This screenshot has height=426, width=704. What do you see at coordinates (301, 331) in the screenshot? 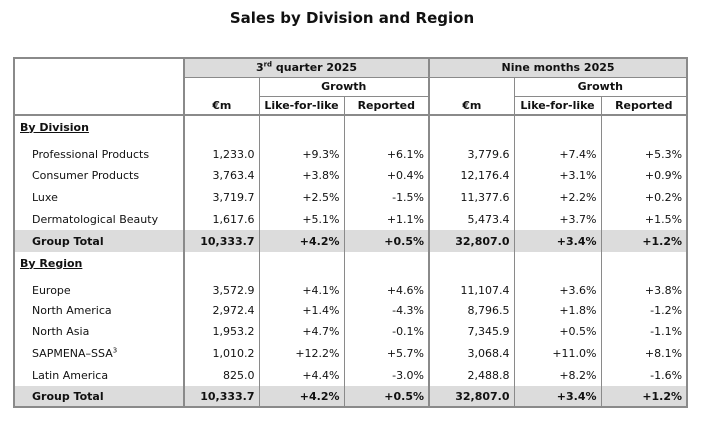
I see `q3-lfl: +4.7%` at bounding box center [301, 331].